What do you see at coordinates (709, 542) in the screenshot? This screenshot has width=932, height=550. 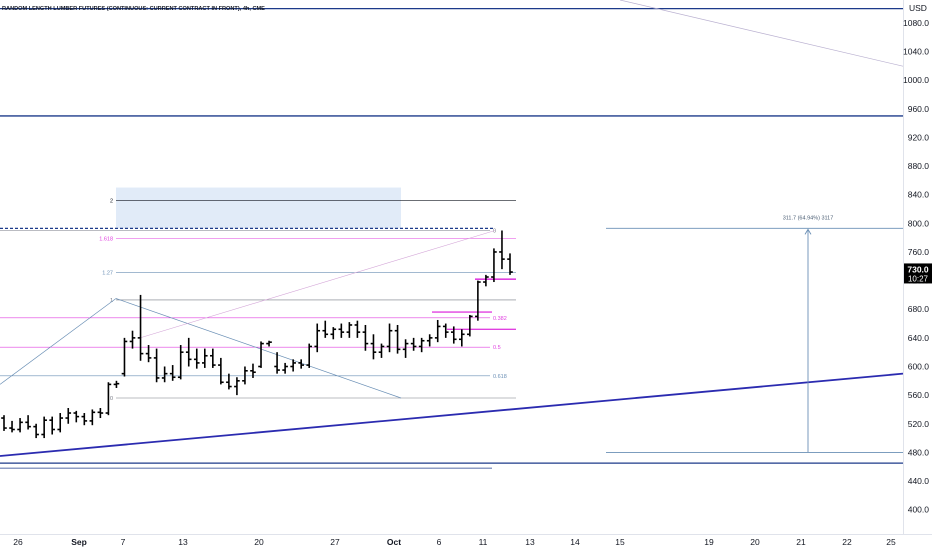 I see `x-tick-label: 19` at bounding box center [709, 542].